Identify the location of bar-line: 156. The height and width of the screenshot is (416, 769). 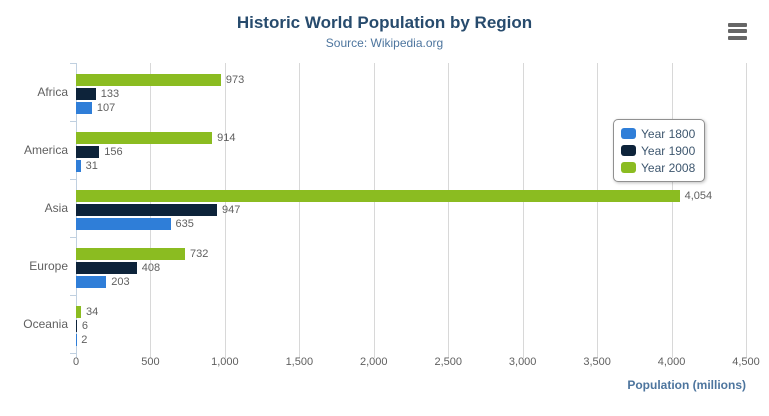
(411, 152).